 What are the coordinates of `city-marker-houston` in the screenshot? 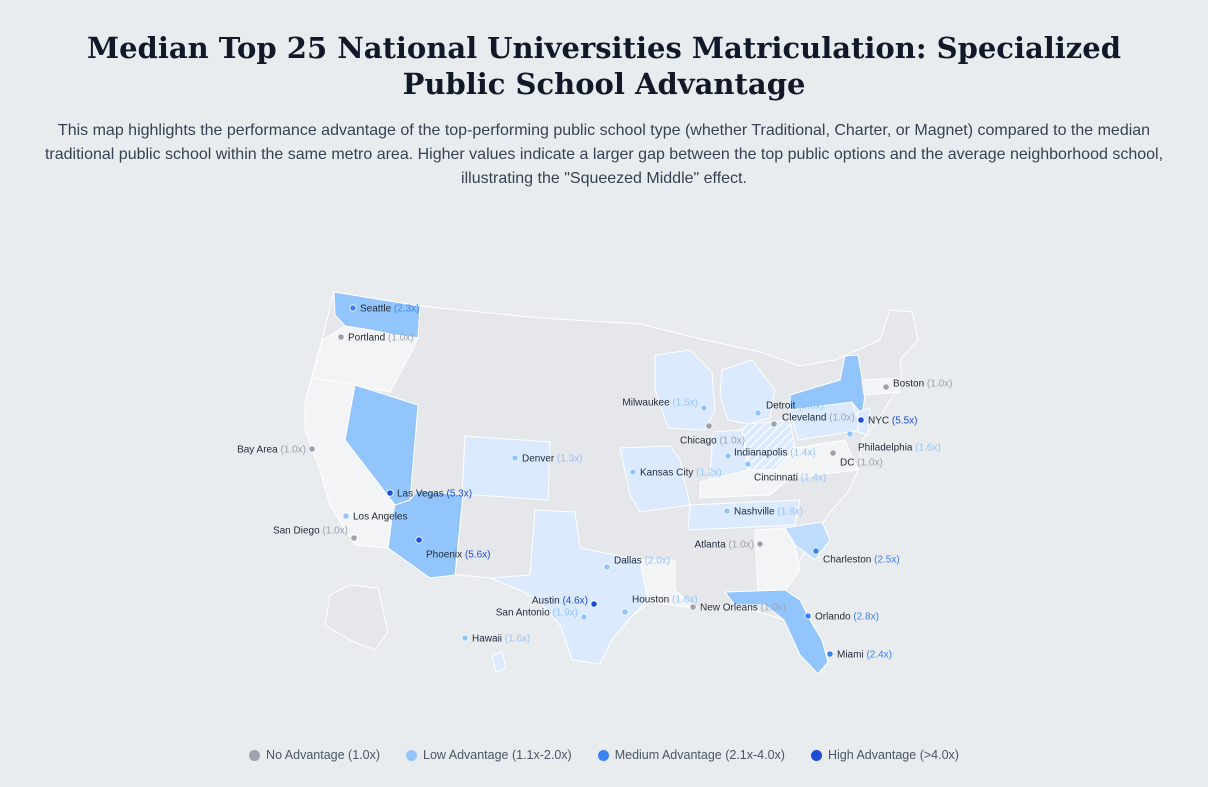 It's located at (625, 612).